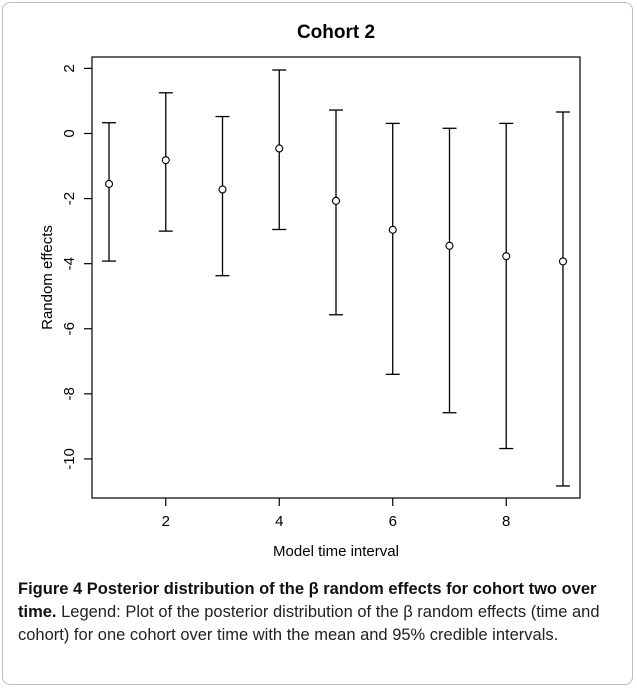 The image size is (637, 689). Describe the element at coordinates (279, 521) in the screenshot. I see `x-tick-label: 4` at that location.